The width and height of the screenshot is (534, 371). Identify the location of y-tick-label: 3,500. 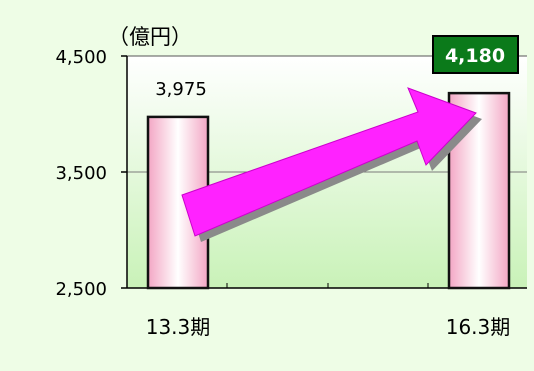
(81, 173).